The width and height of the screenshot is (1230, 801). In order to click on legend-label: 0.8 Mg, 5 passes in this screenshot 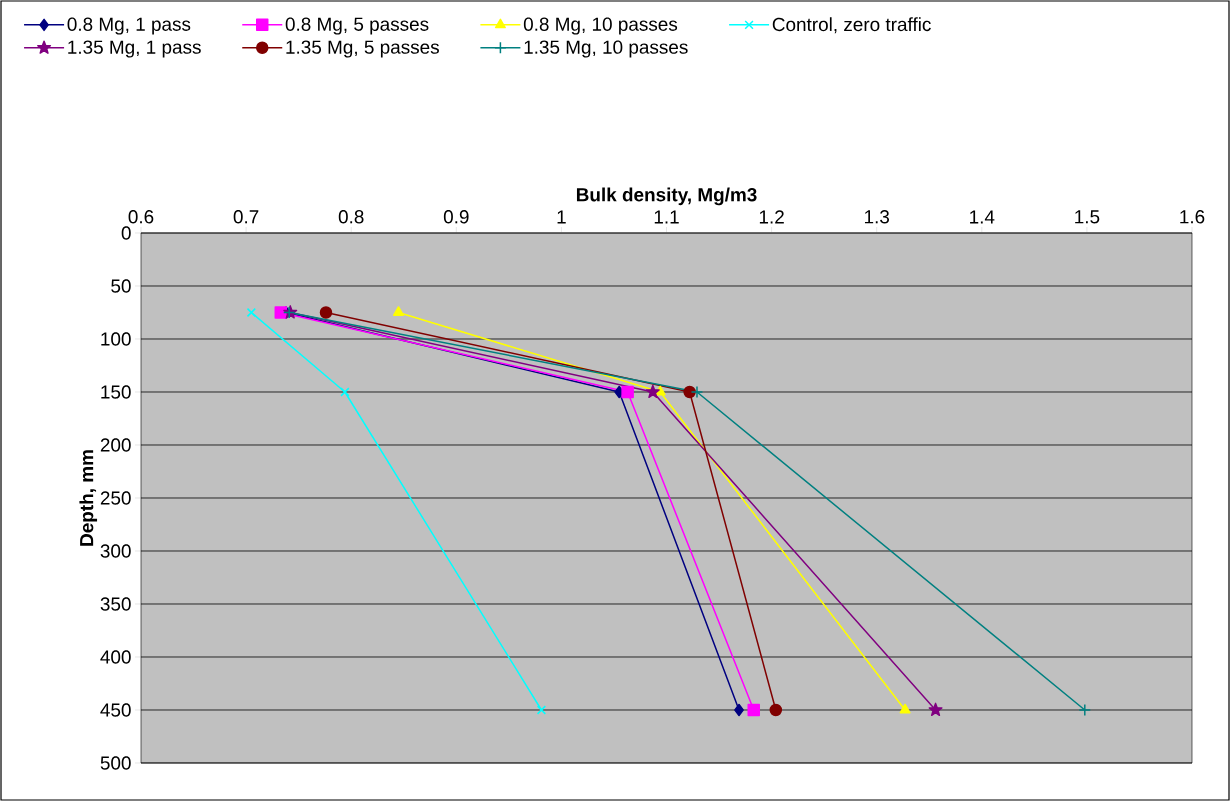, I will do `click(357, 26)`.